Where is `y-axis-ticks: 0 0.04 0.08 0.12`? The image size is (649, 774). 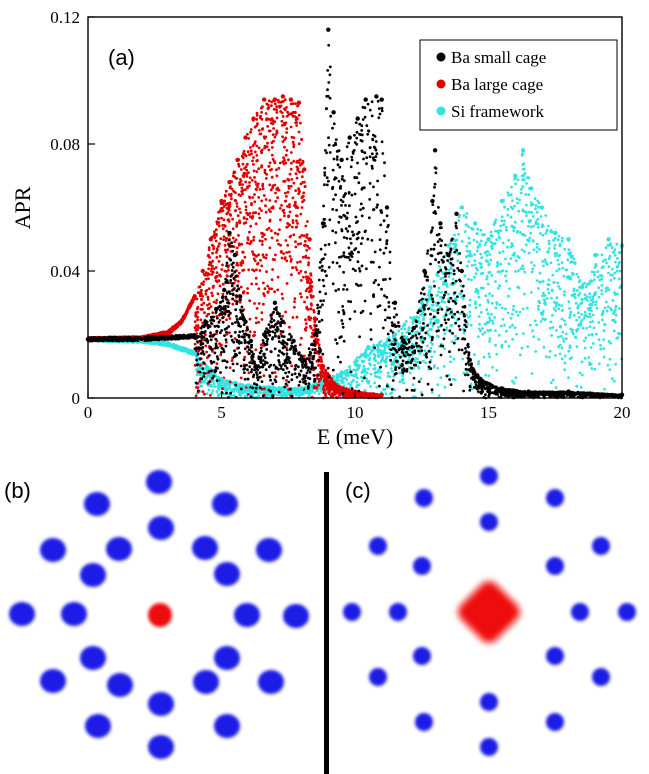
y-axis-ticks: 0 0.04 0.08 0.12 is located at coordinates (72, 208).